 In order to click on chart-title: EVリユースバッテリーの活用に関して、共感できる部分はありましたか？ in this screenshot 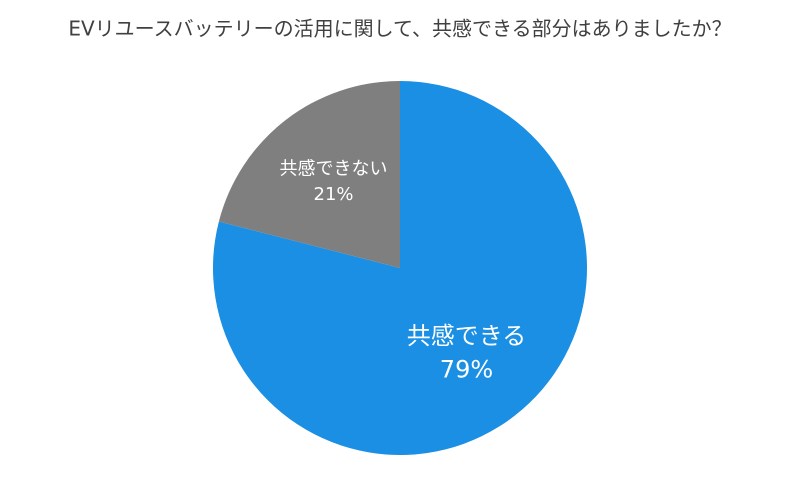, I will do `click(399, 29)`.